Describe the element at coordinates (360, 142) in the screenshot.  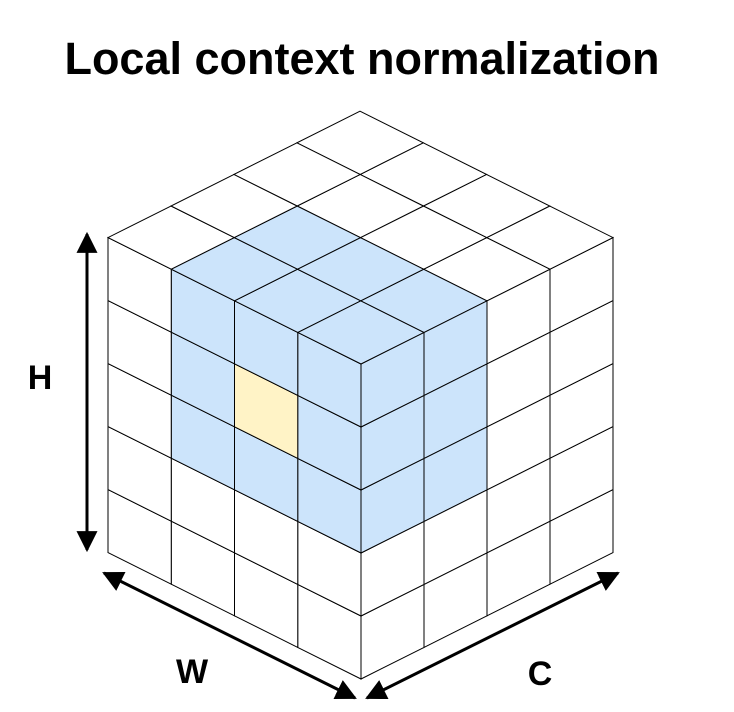
I see `top-cell` at that location.